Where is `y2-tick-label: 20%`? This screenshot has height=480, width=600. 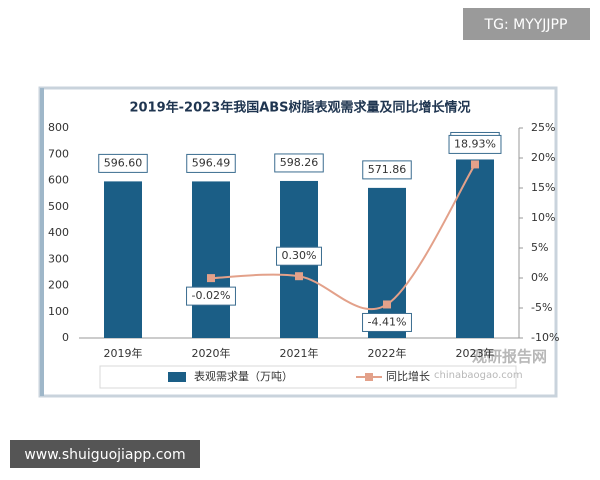
y2-tick-label: 20% is located at coordinates (543, 157).